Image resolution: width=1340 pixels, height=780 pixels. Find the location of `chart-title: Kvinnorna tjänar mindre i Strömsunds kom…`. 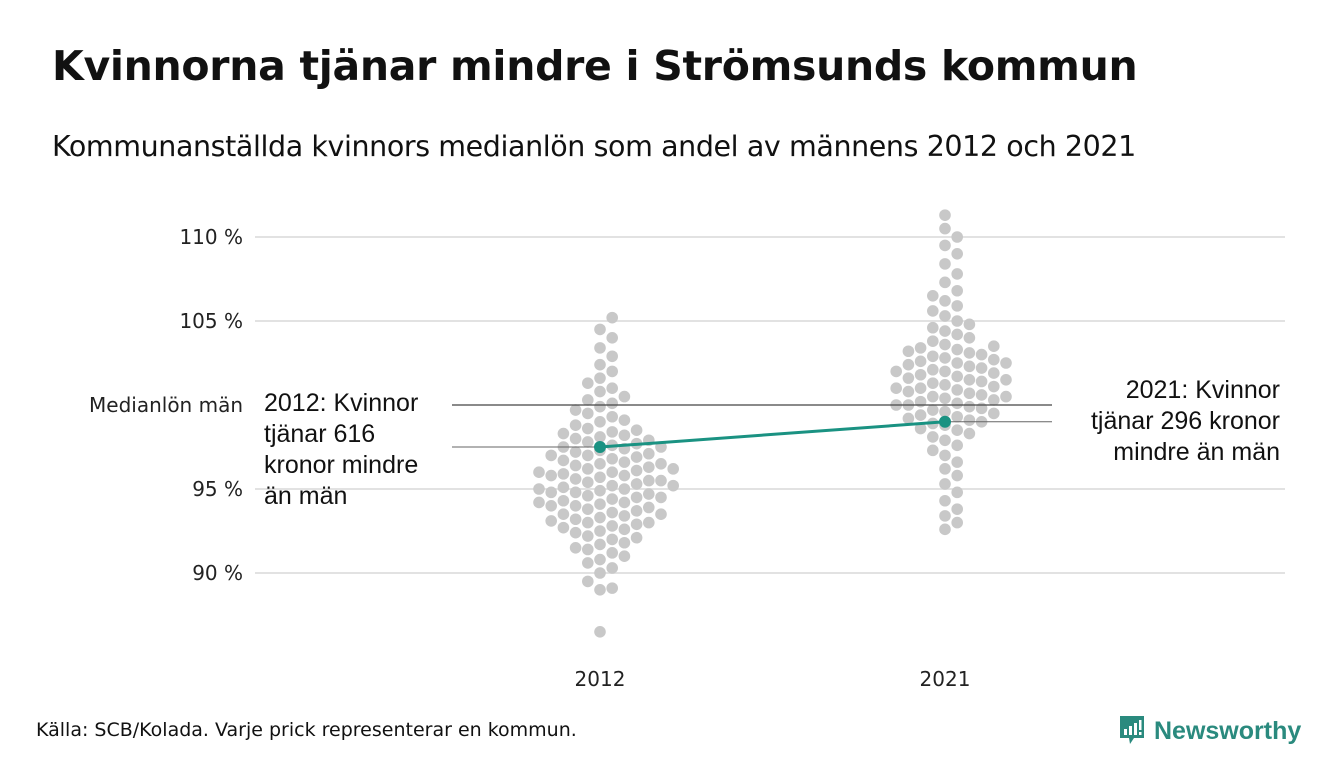

chart-title: Kvinnorna tjänar mindre i Strömsunds kom… is located at coordinates (595, 66).